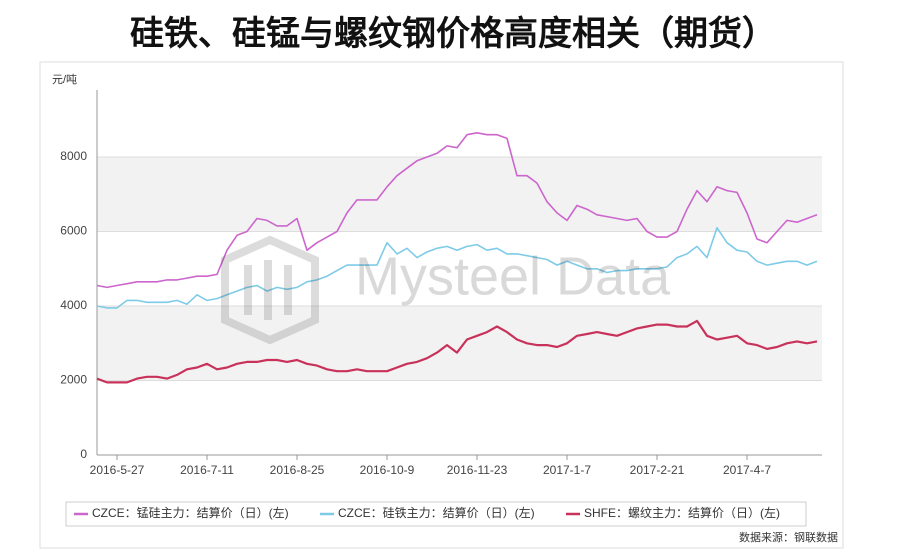 This screenshot has height=556, width=907. What do you see at coordinates (477, 470) in the screenshot?
I see `x-tick-label: 2016-11-23` at bounding box center [477, 470].